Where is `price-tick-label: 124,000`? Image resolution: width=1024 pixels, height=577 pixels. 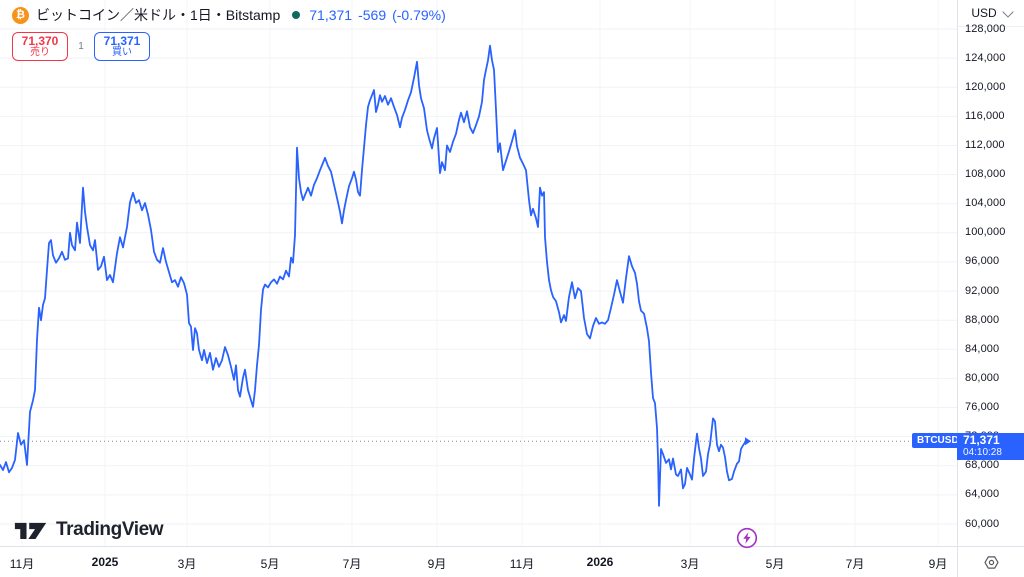 price-tick-label: 124,000 is located at coordinates (985, 57).